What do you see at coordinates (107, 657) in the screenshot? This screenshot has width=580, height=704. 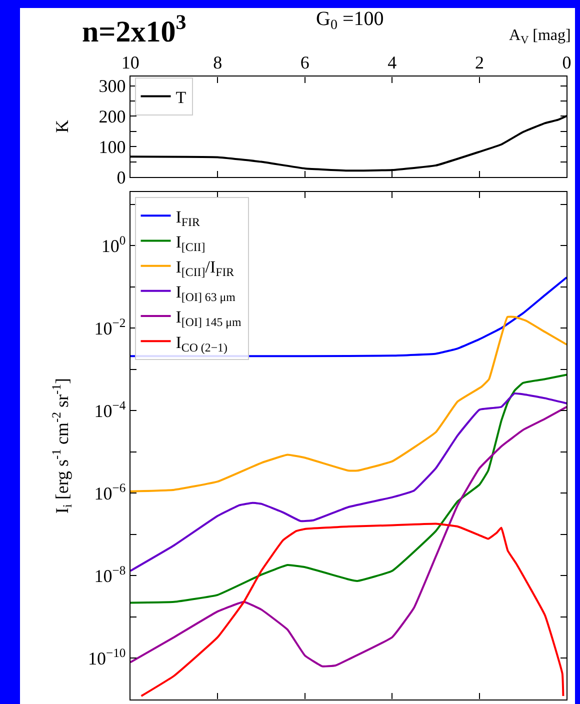 I see `y-tick-label: 10$^{−10}$` at bounding box center [107, 657].